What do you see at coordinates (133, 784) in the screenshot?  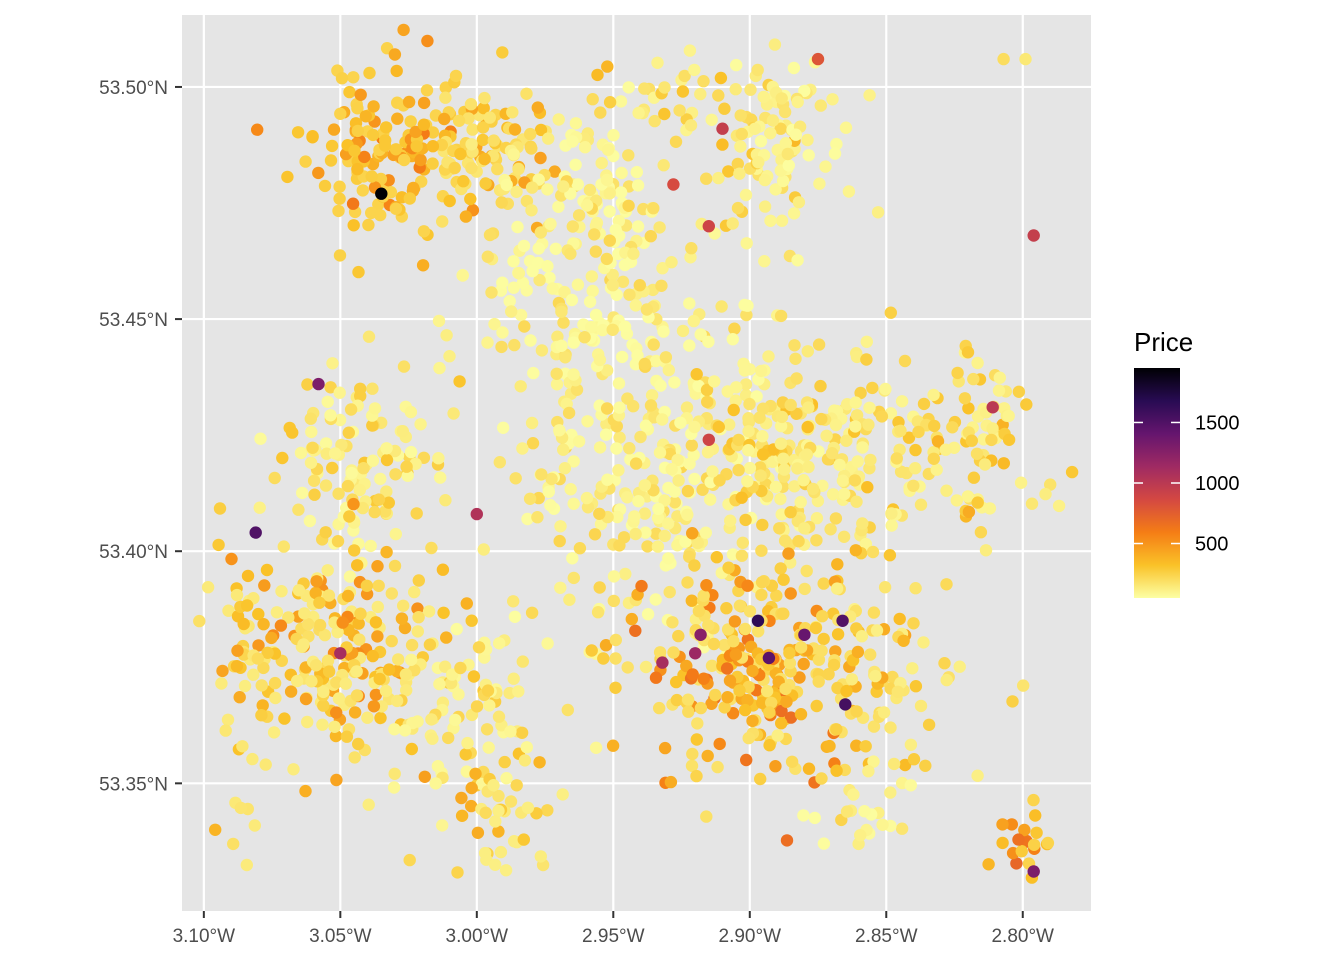 I see `y-tick-label: 53.35°N` at bounding box center [133, 784].